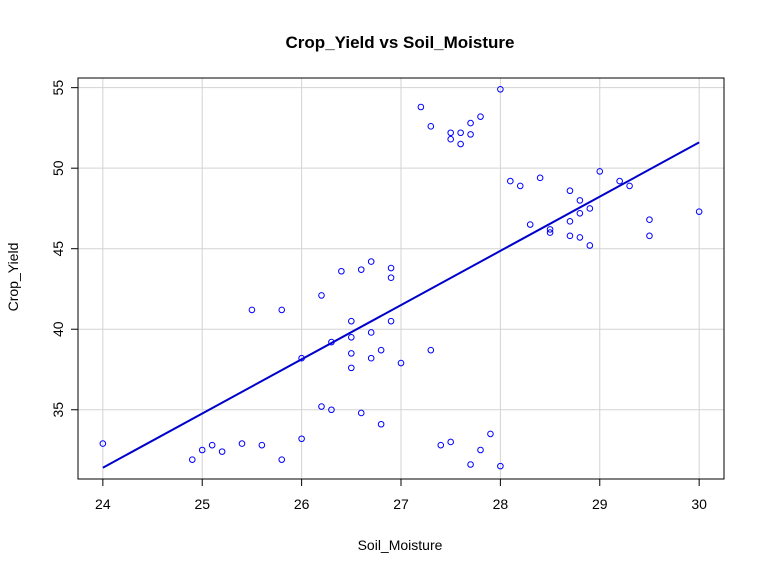 The width and height of the screenshot is (764, 574). Describe the element at coordinates (13, 277) in the screenshot. I see `y-axis-label: Crop_Yield` at that location.